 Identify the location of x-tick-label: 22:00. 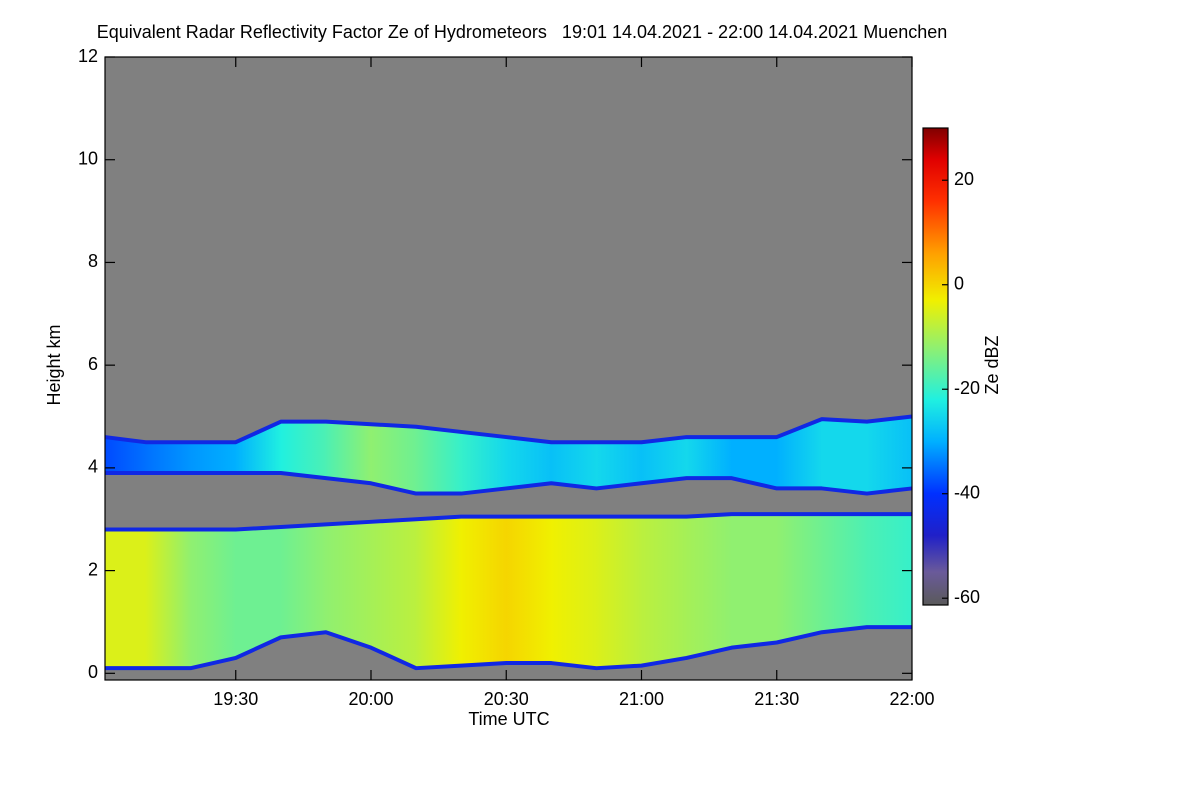
(911, 699).